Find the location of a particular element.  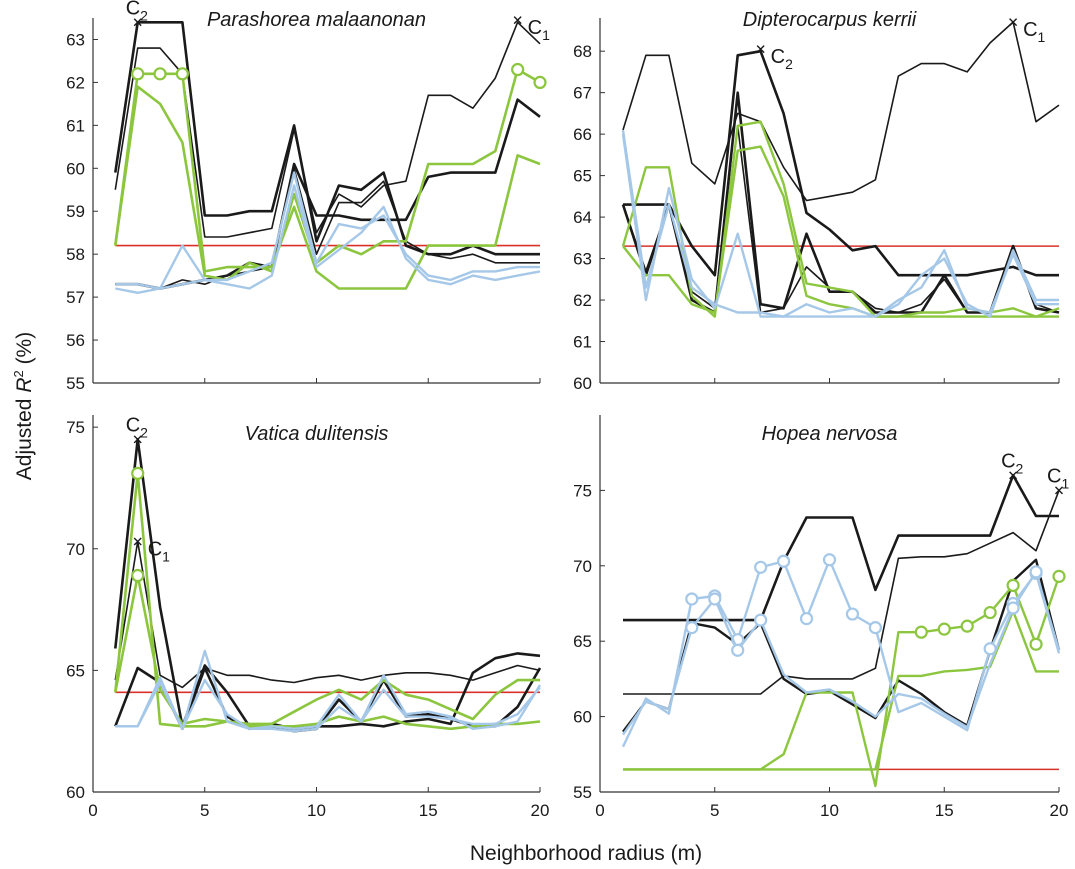

y-tick-label: 67 is located at coordinates (582, 93).